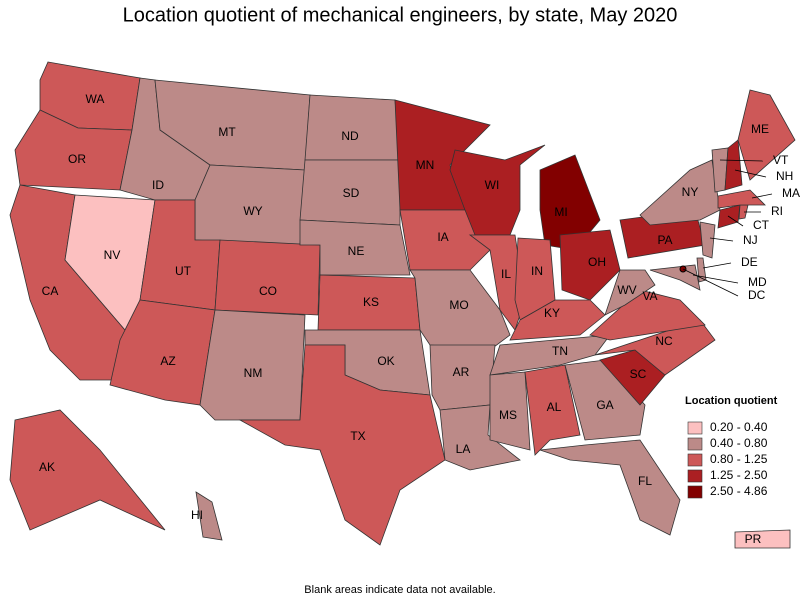 The image size is (800, 600). Describe the element at coordinates (664, 341) in the screenshot. I see `state-label: NC` at that location.